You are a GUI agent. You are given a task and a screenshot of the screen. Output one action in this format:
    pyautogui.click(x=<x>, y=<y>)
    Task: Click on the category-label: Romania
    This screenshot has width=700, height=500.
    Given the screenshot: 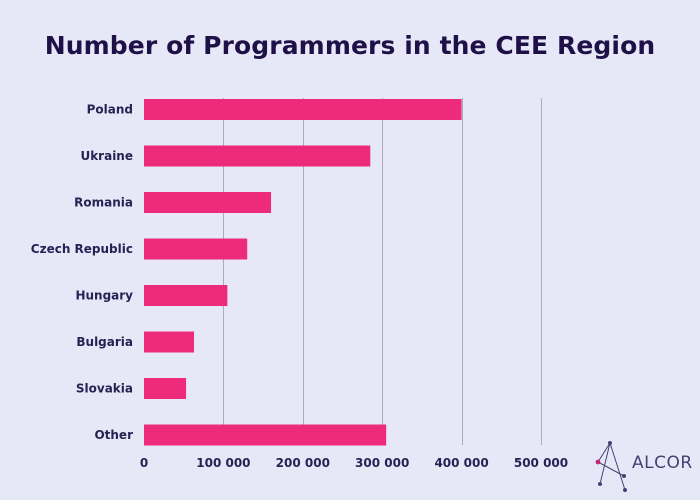 What is the action you would take?
    pyautogui.click(x=103, y=203)
    